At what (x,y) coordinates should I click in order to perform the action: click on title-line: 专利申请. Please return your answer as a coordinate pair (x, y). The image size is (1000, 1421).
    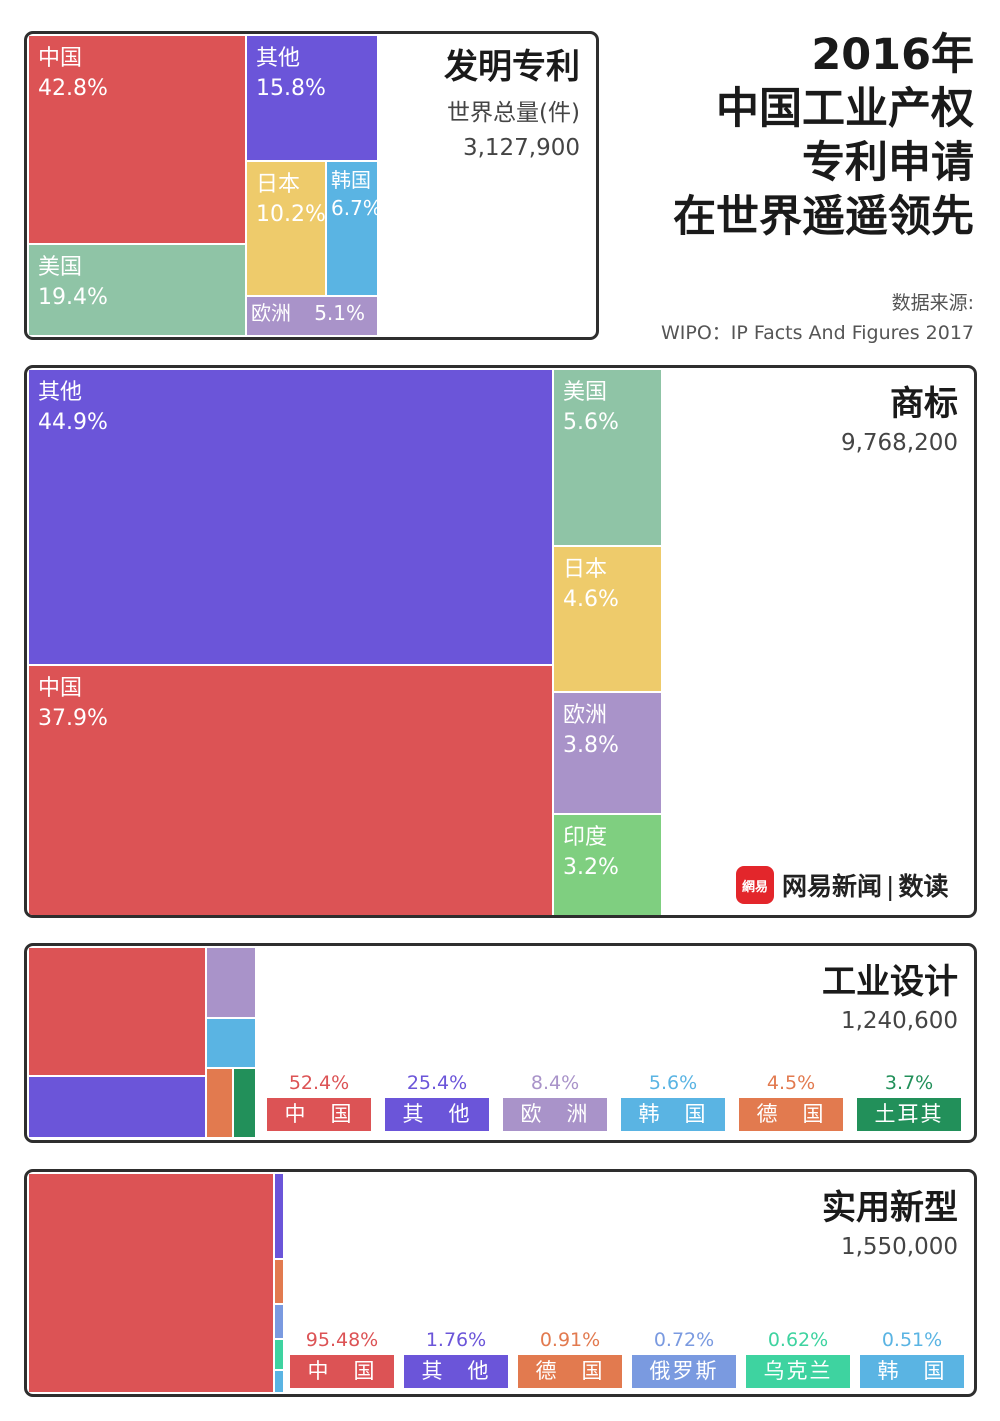
    Looking at the image, I should click on (888, 163).